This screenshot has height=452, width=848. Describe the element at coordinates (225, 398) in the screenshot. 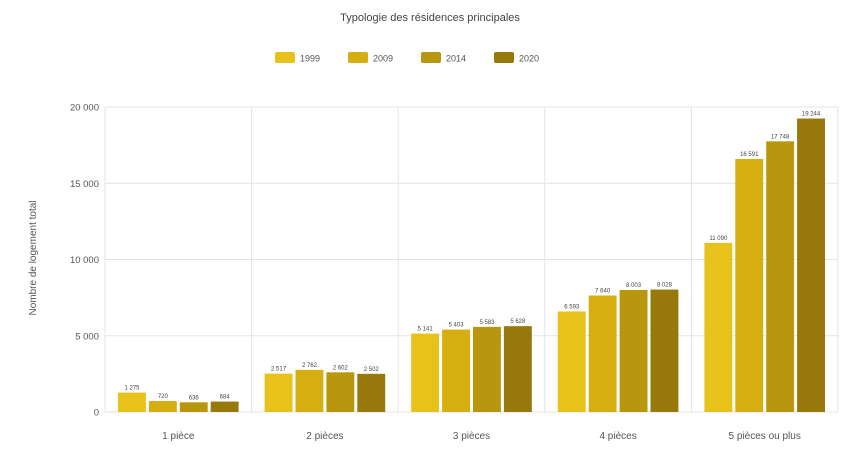

I see `bar-value-label: 684` at that location.